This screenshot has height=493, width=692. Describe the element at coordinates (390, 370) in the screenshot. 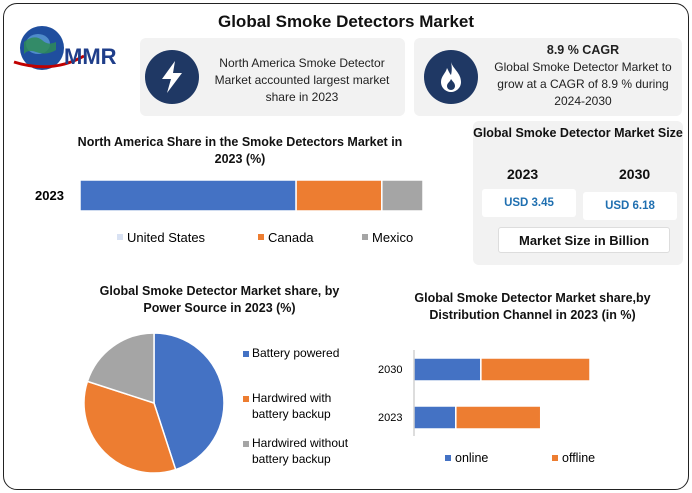

I see `chart3-category-label-2030: 2030` at that location.